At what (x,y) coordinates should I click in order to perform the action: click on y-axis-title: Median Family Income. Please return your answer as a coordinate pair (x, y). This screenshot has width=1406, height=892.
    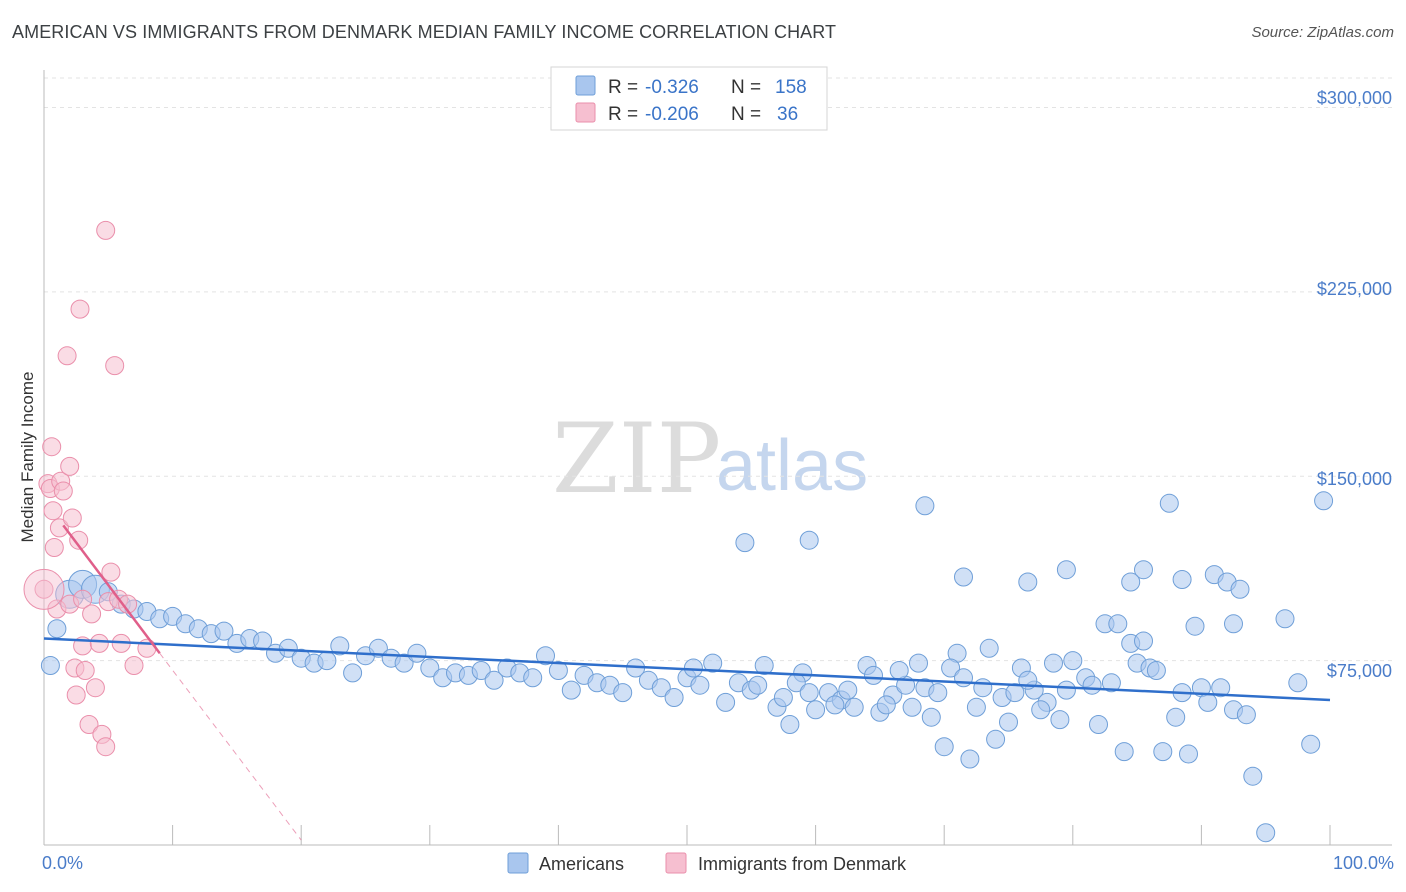
    Looking at the image, I should click on (27, 456).